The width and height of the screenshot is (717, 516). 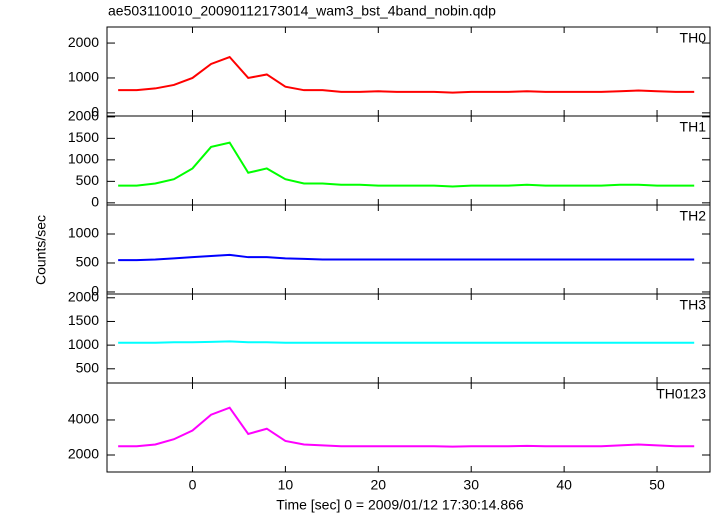 What do you see at coordinates (693, 216) in the screenshot?
I see `panel-label: TH2` at bounding box center [693, 216].